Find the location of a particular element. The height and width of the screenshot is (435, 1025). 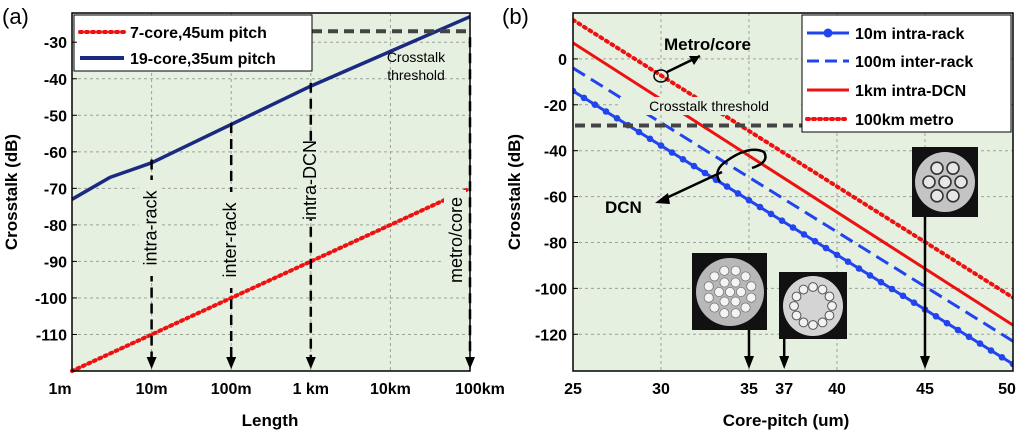

fiber-ring-image is located at coordinates (813, 305).